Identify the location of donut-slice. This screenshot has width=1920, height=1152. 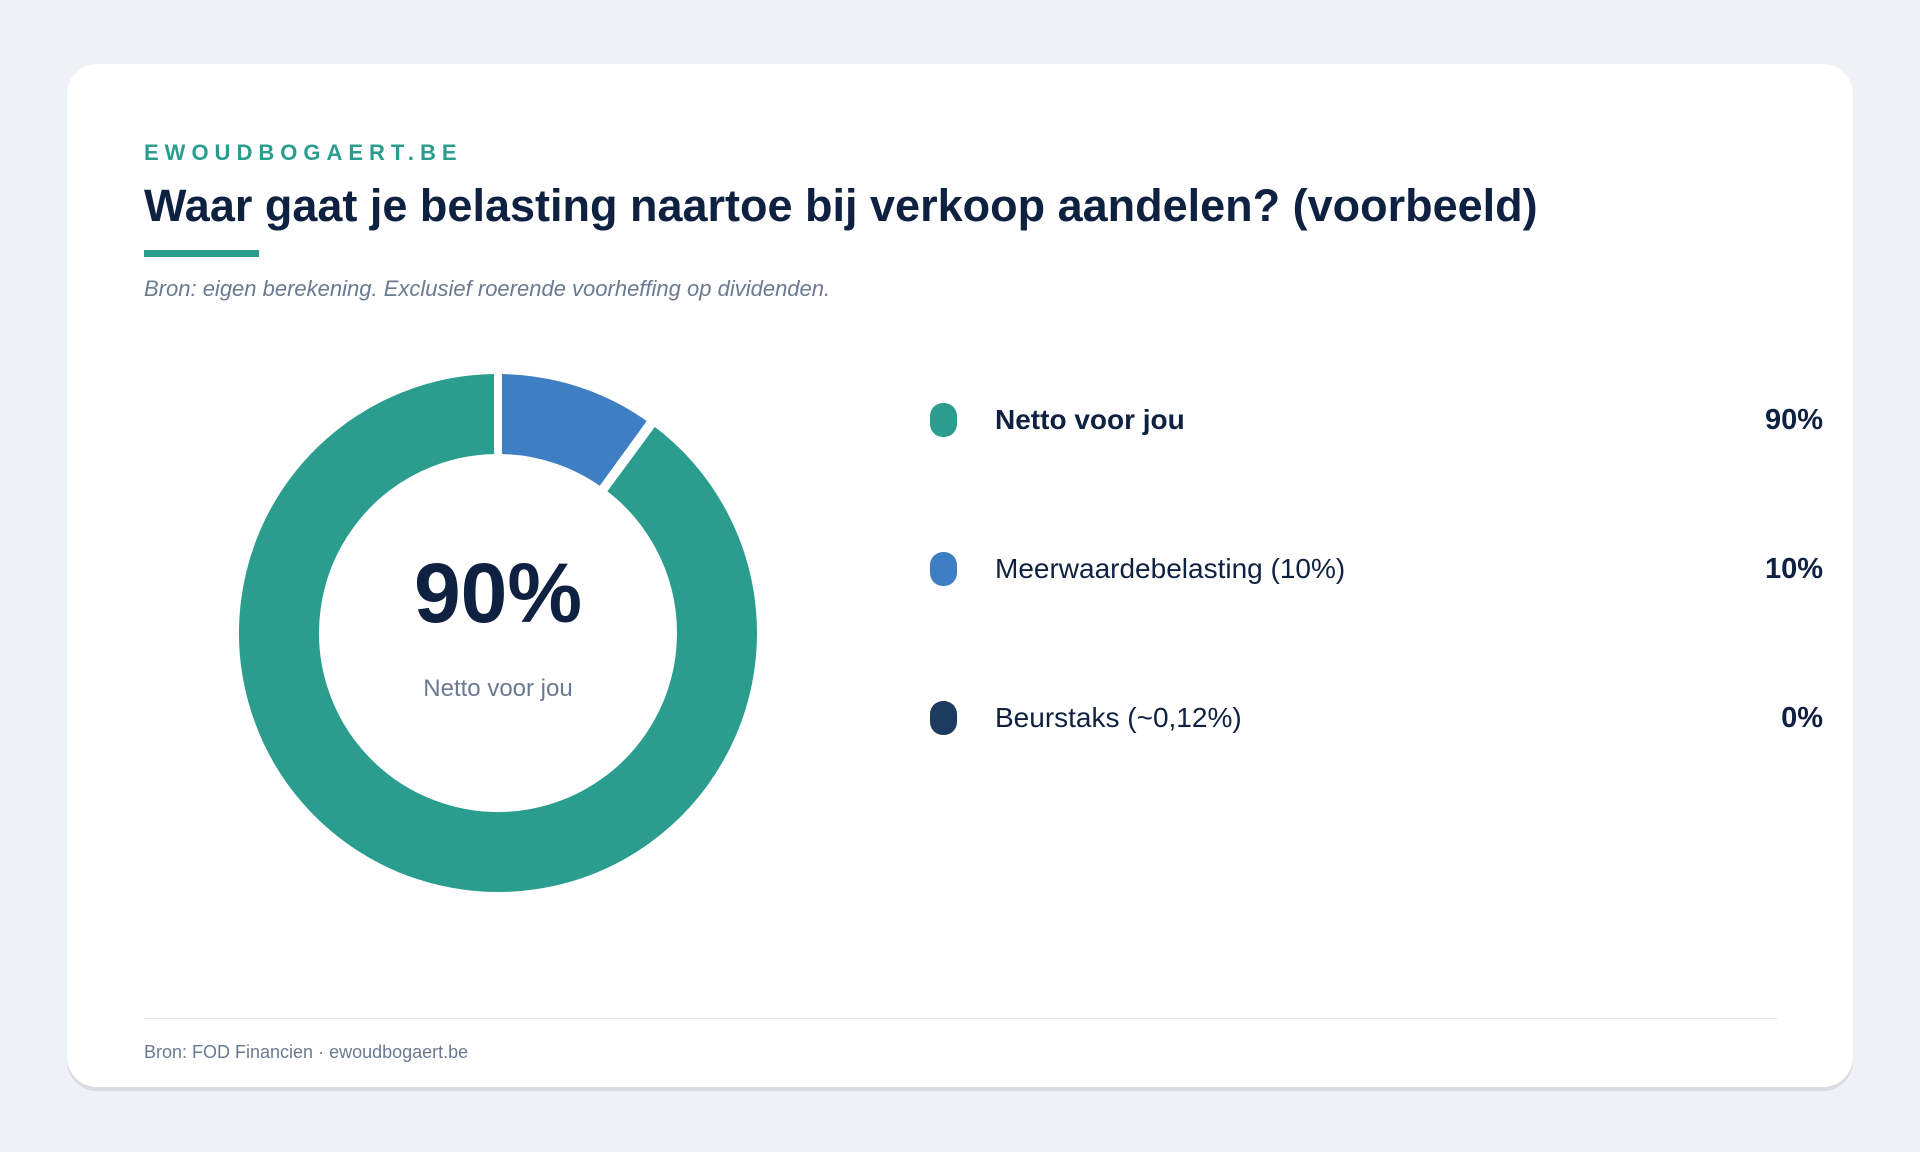
(498, 632).